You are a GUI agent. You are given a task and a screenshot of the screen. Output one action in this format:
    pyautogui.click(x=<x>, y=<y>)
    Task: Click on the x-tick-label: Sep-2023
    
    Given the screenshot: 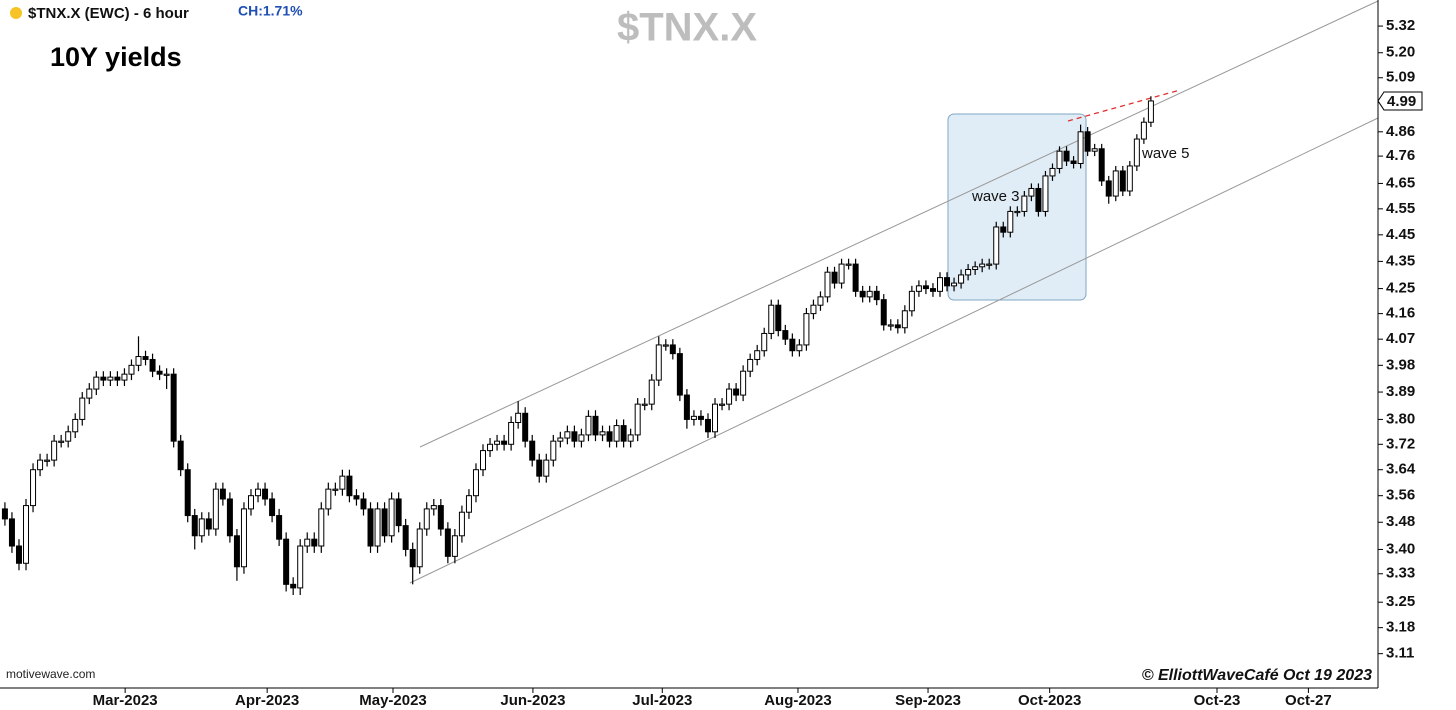 What is the action you would take?
    pyautogui.click(x=928, y=700)
    